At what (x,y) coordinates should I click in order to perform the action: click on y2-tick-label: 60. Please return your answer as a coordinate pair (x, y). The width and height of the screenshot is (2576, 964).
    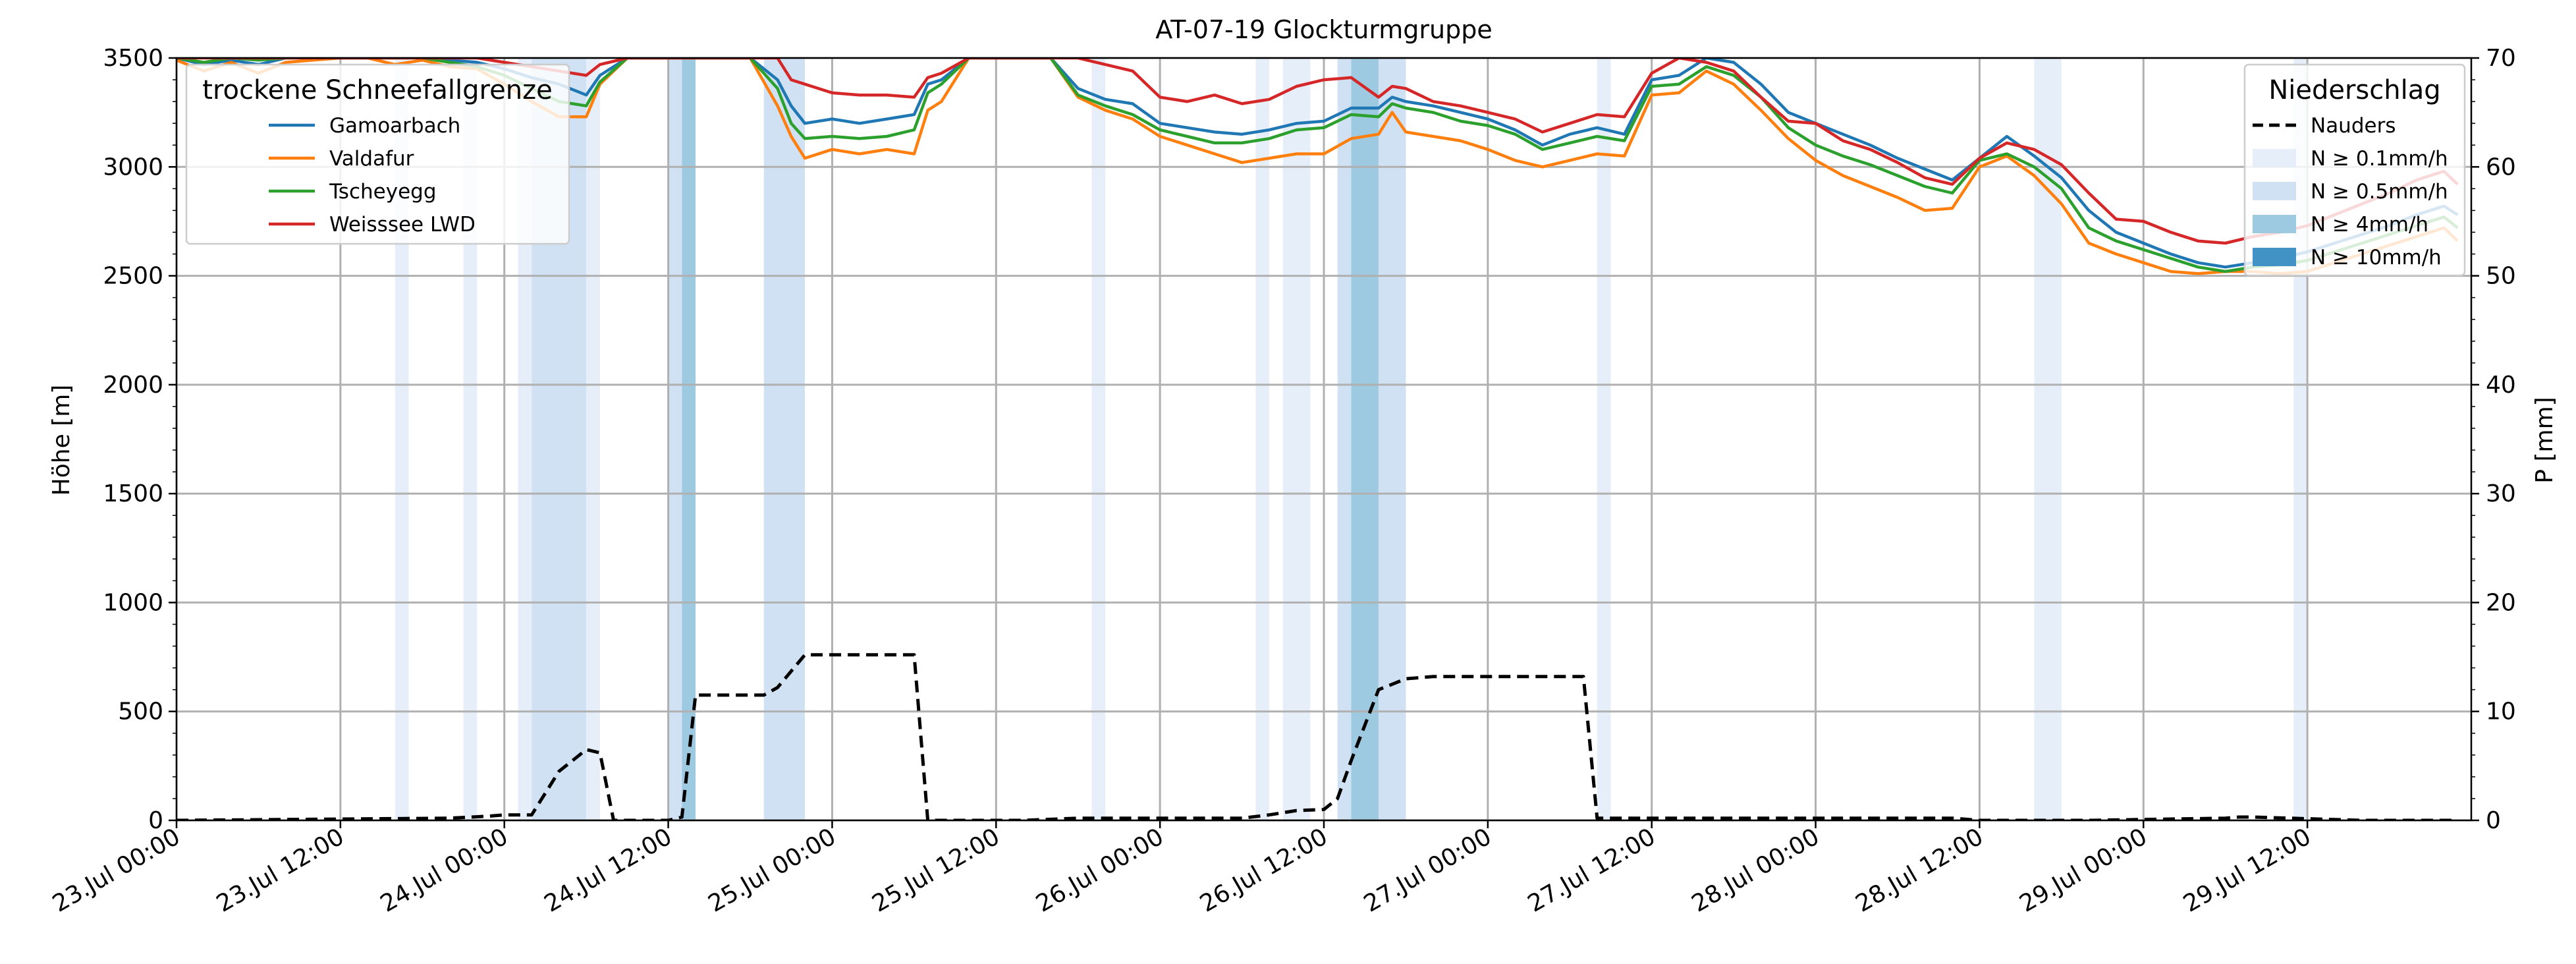
    Looking at the image, I should click on (2501, 167).